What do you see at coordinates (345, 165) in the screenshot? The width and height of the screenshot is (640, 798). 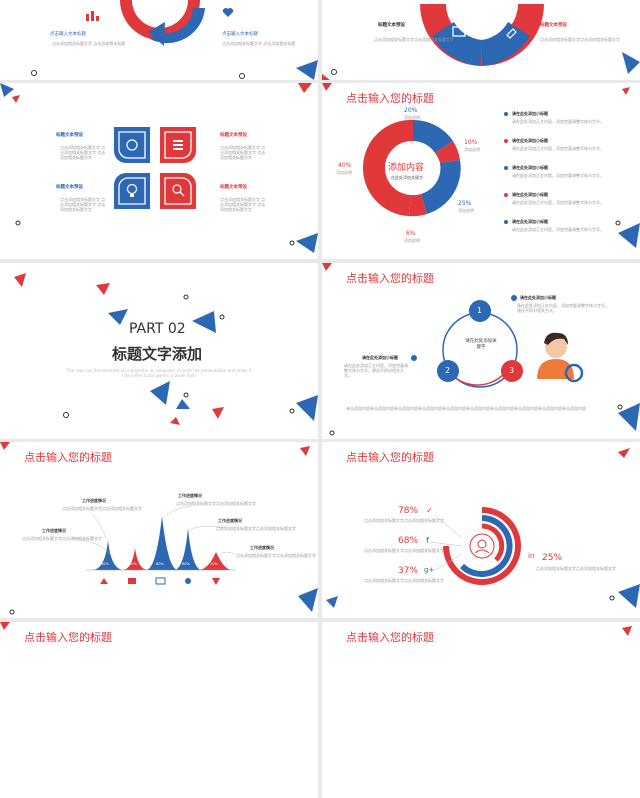 I see `slice-40-pct: 40%` at bounding box center [345, 165].